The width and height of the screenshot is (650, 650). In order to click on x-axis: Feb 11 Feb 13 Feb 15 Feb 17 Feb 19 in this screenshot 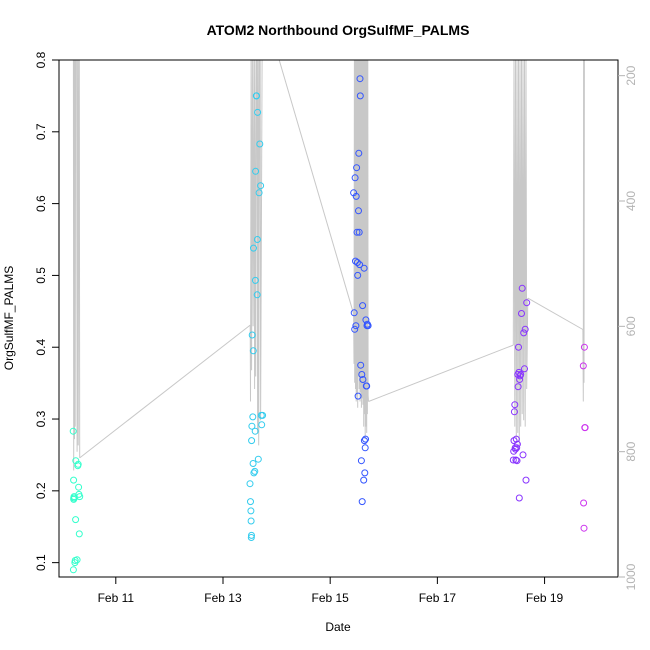, I will do `click(331, 590)`.